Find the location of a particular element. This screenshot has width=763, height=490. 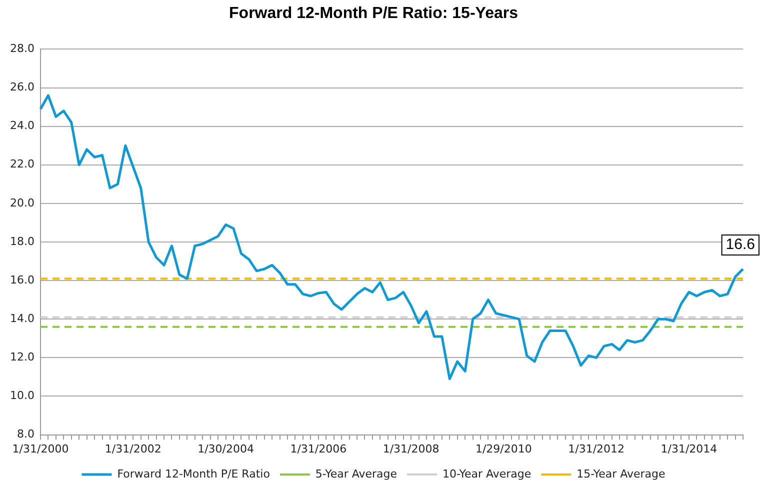

y-tick-label: 10.0 is located at coordinates (22, 395).